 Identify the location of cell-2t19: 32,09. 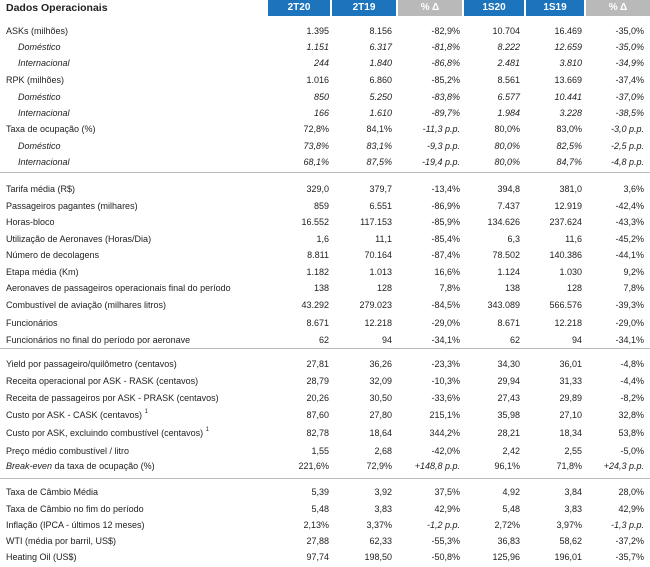
(380, 381).